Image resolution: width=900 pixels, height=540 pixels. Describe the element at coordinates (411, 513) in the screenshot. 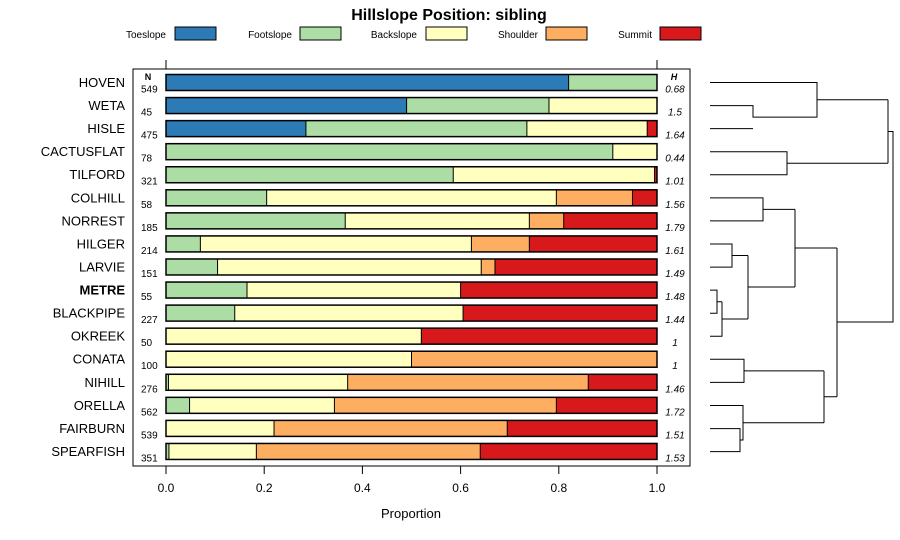

I see `x-axis-title: Proportion` at that location.